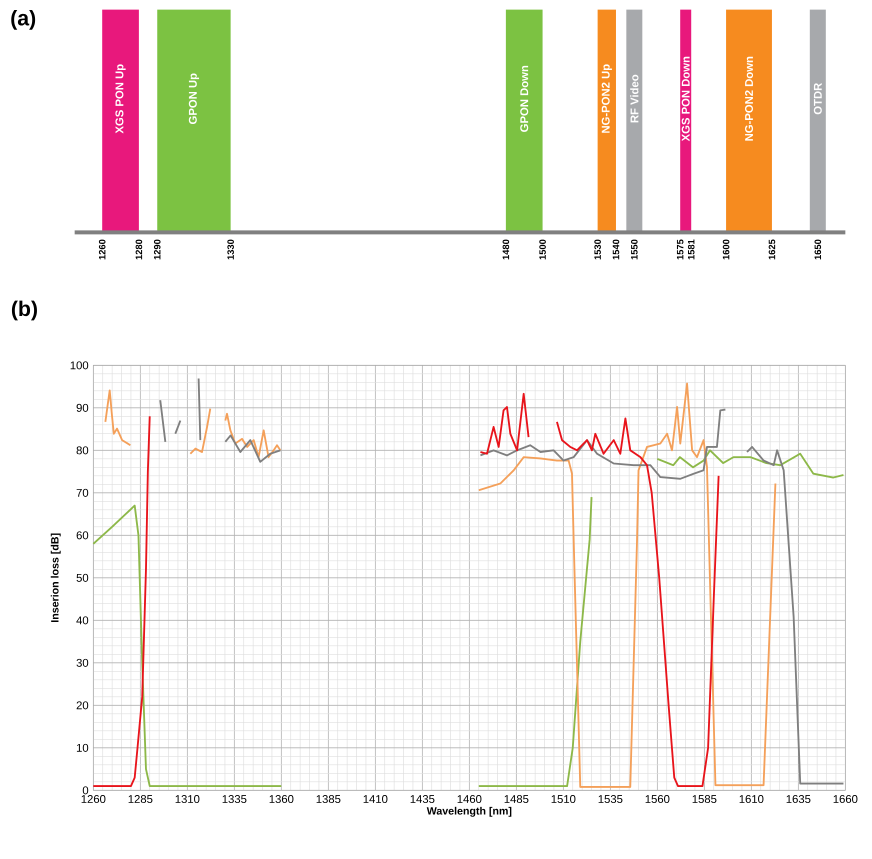 The width and height of the screenshot is (872, 859). Describe the element at coordinates (634, 98) in the screenshot. I see `ref-line-label: RF Video` at that location.